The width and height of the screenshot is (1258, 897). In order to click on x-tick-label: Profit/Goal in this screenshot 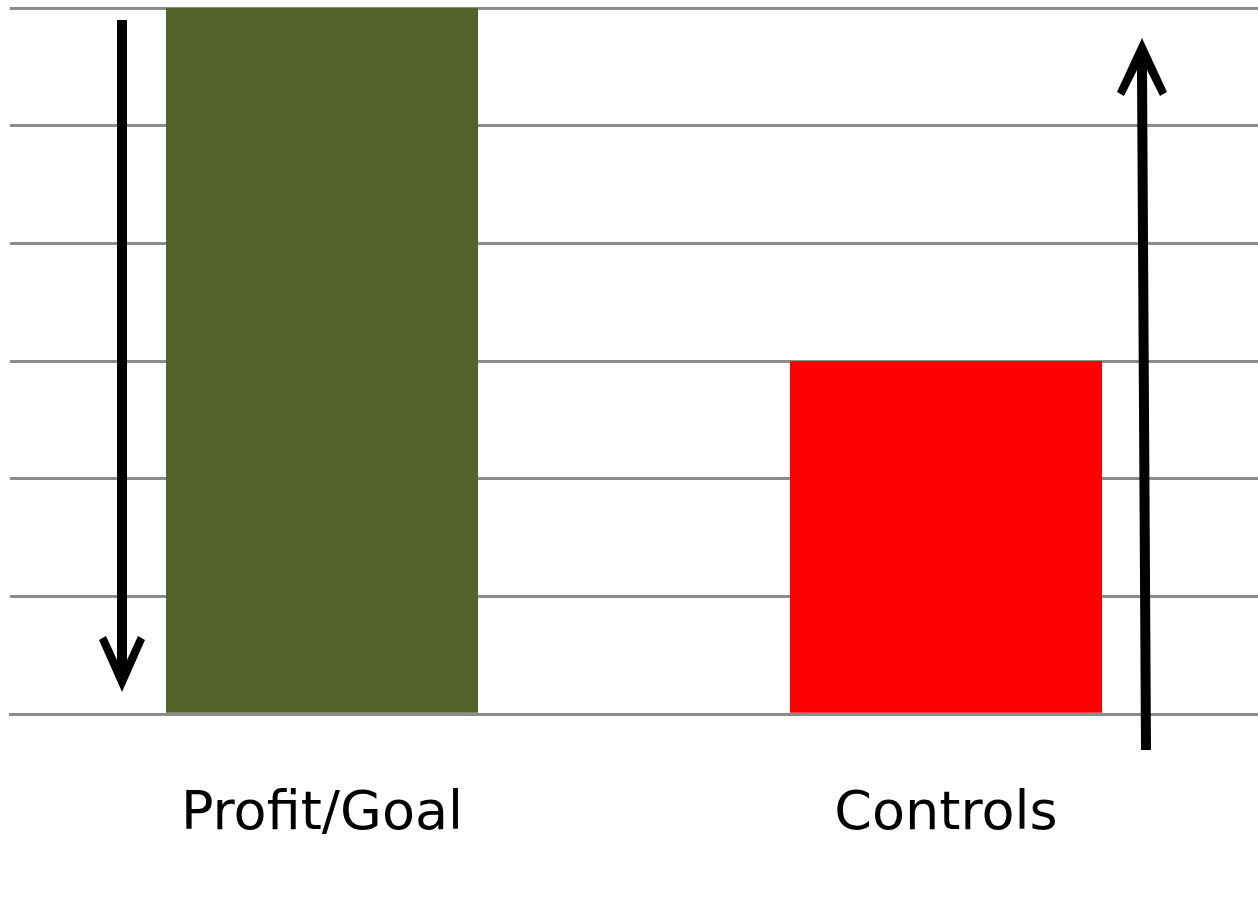, I will do `click(322, 810)`.